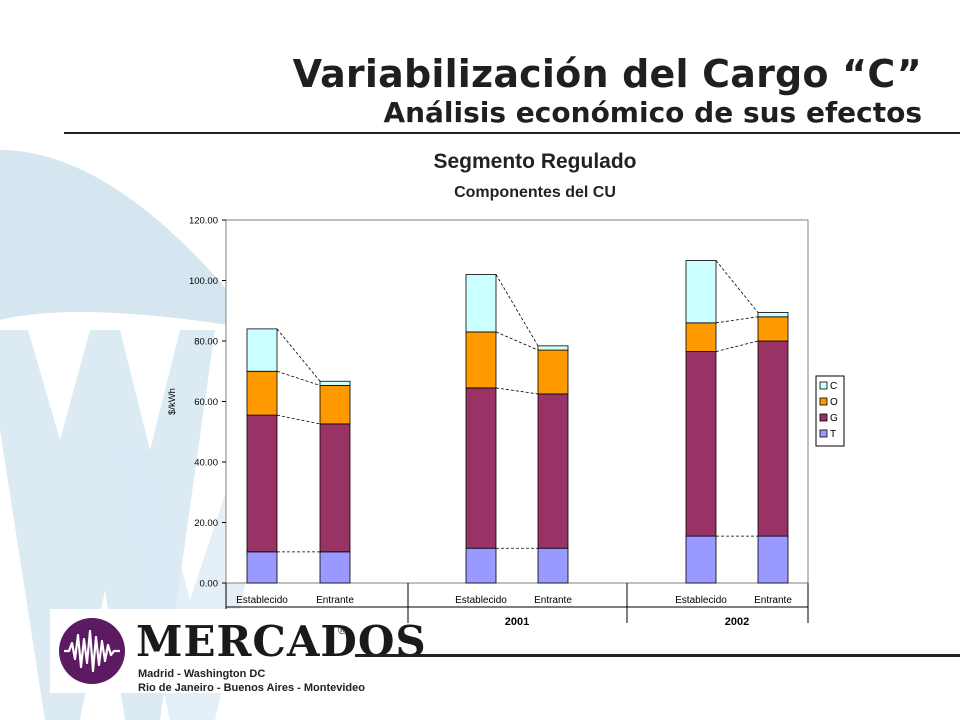 Image resolution: width=960 pixels, height=720 pixels. I want to click on legend-label-G: G, so click(834, 418).